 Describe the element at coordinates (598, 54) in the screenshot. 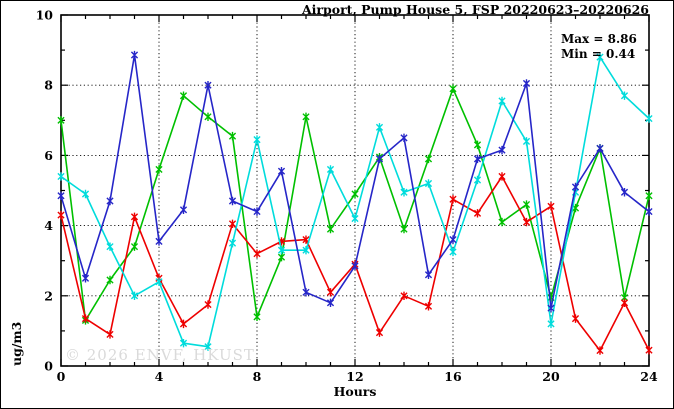

I see `annotation-min: Min = 0.44` at that location.